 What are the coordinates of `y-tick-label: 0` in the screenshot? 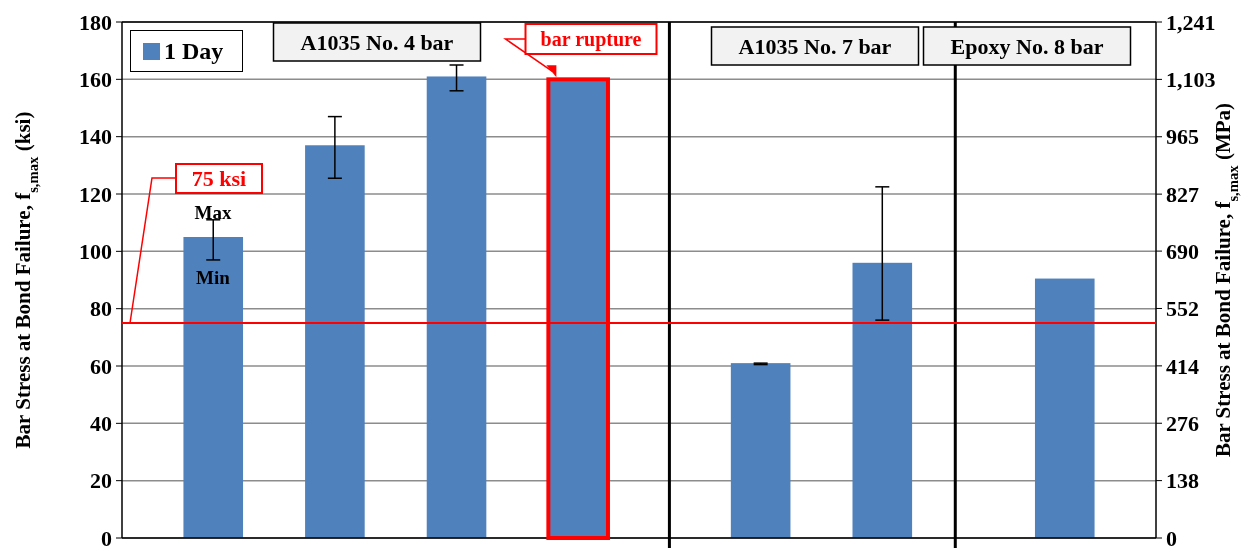 It's located at (106, 537).